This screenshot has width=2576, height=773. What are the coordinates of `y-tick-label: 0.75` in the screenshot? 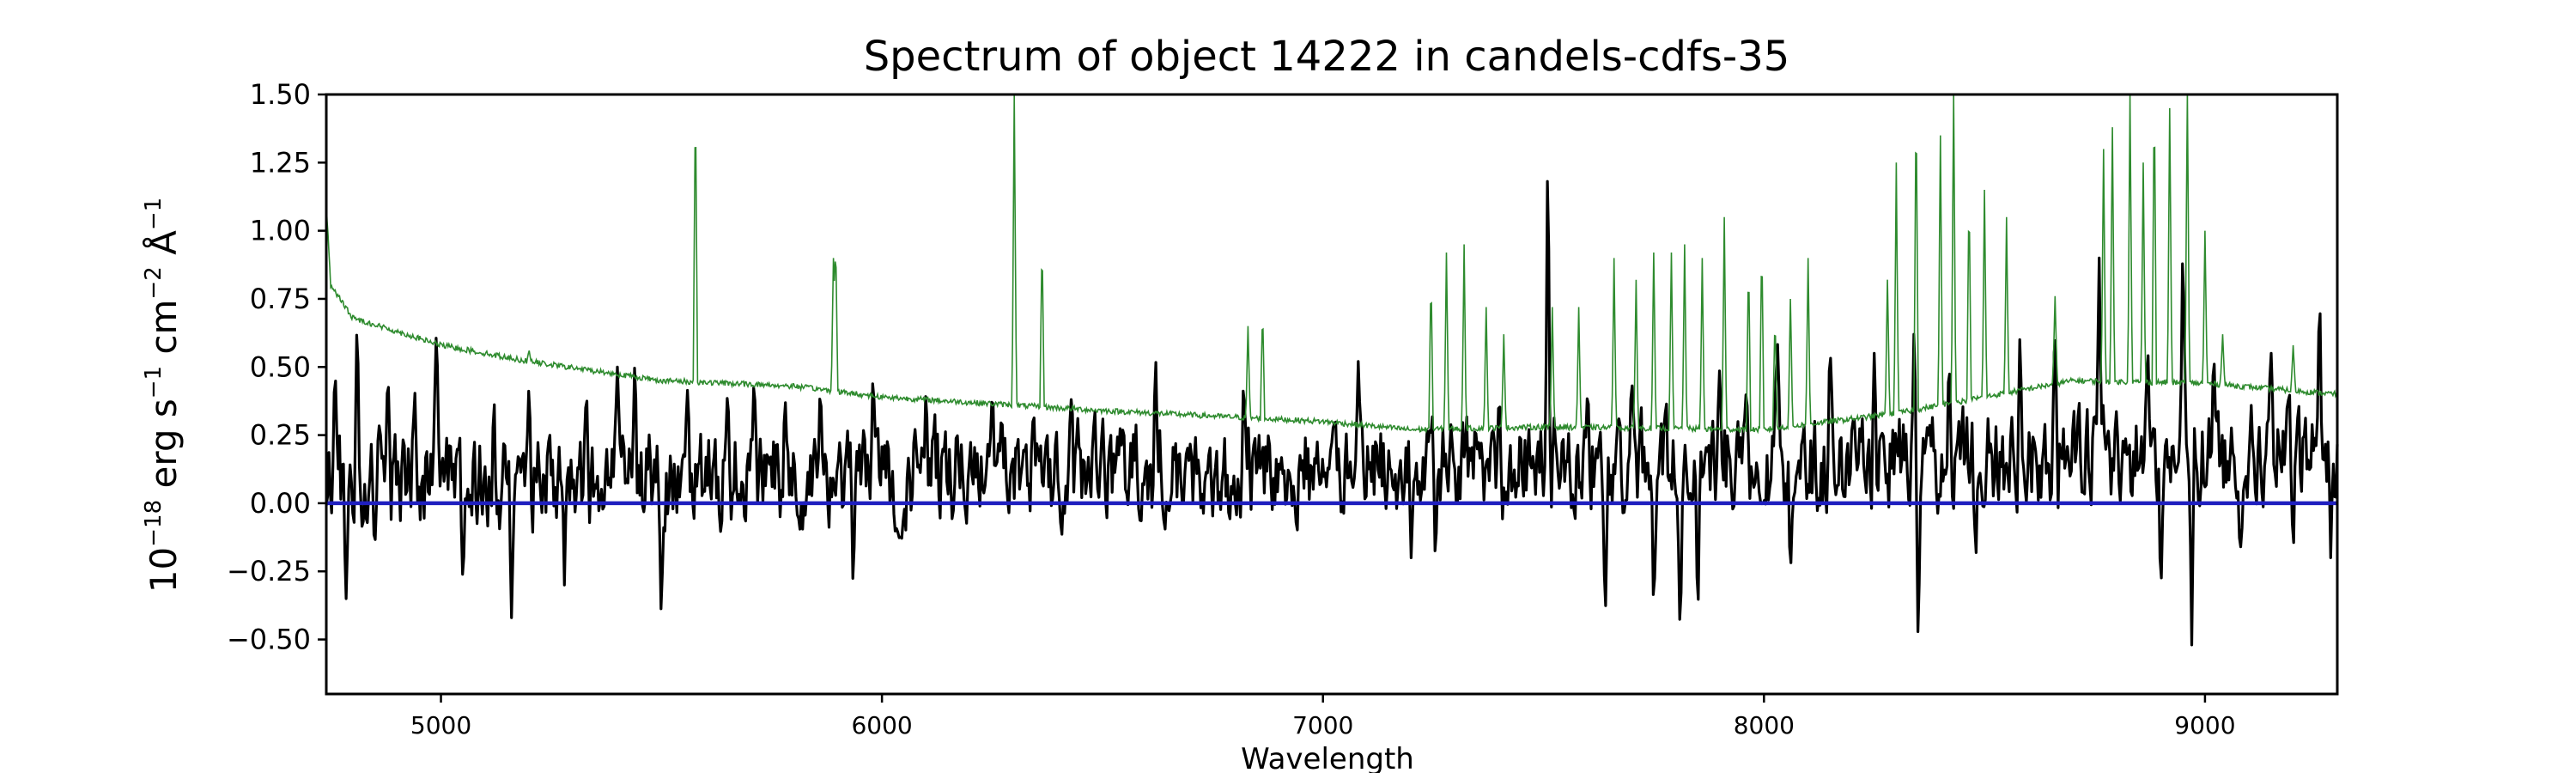 It's located at (280, 299).